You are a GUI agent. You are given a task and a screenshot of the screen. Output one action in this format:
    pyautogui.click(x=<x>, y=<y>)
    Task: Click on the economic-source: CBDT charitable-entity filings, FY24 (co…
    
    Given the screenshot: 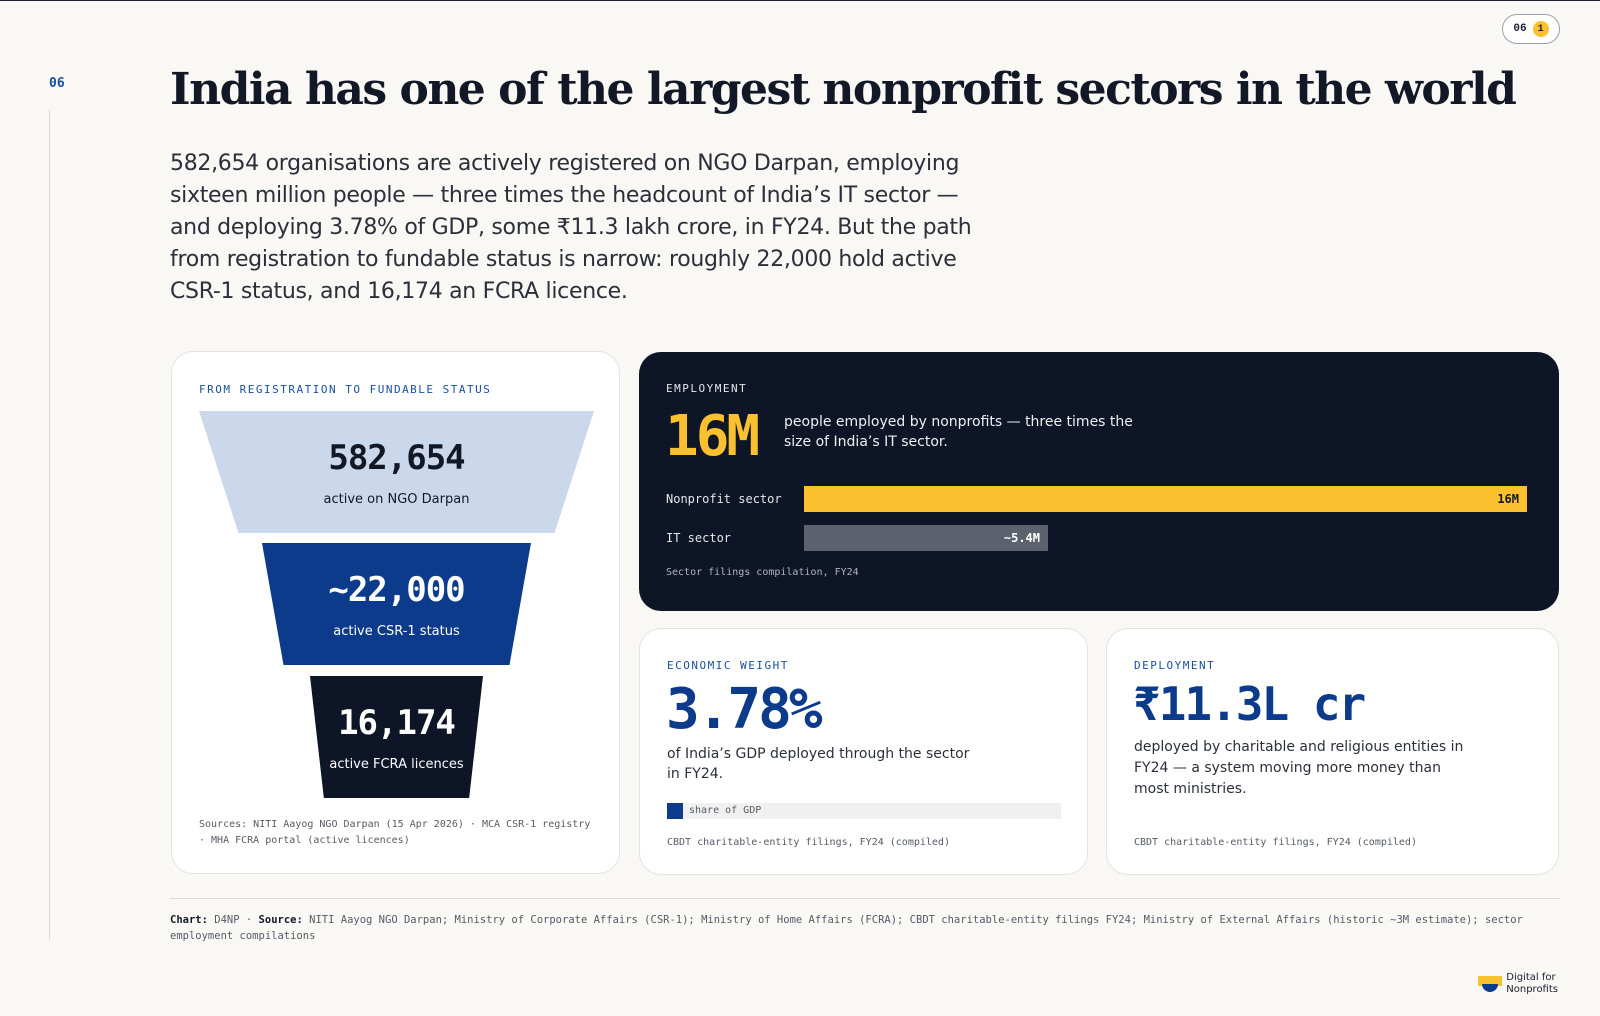 What is the action you would take?
    pyautogui.click(x=808, y=842)
    